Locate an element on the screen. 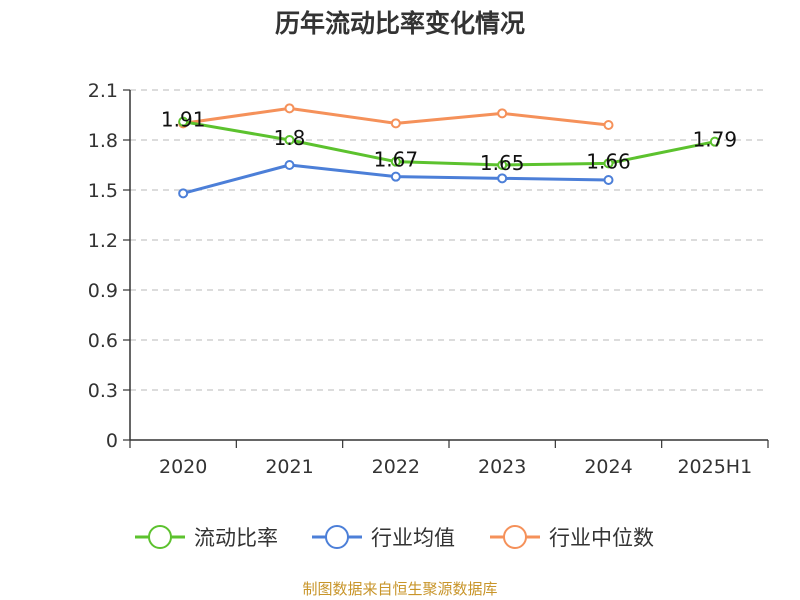 This screenshot has width=800, height=600. y-tick-label: 2.1 is located at coordinates (103, 91).